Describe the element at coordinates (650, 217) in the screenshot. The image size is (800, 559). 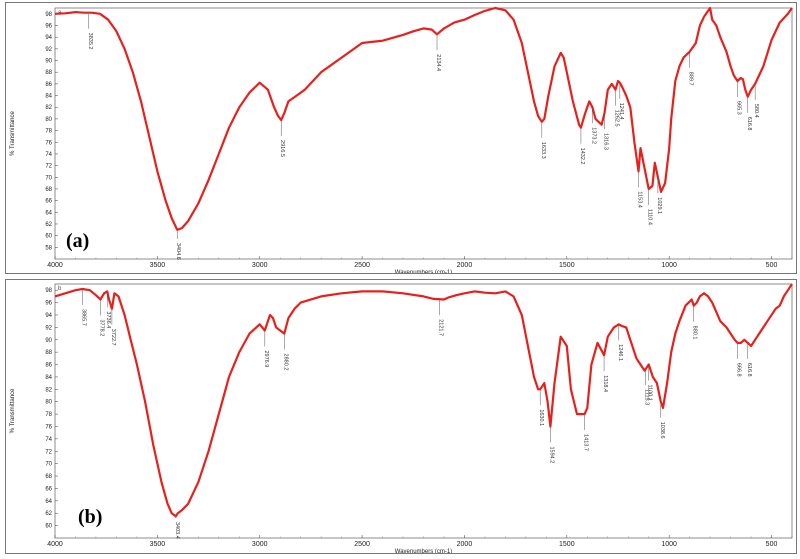
I see `peak-label: 1110.4` at that location.